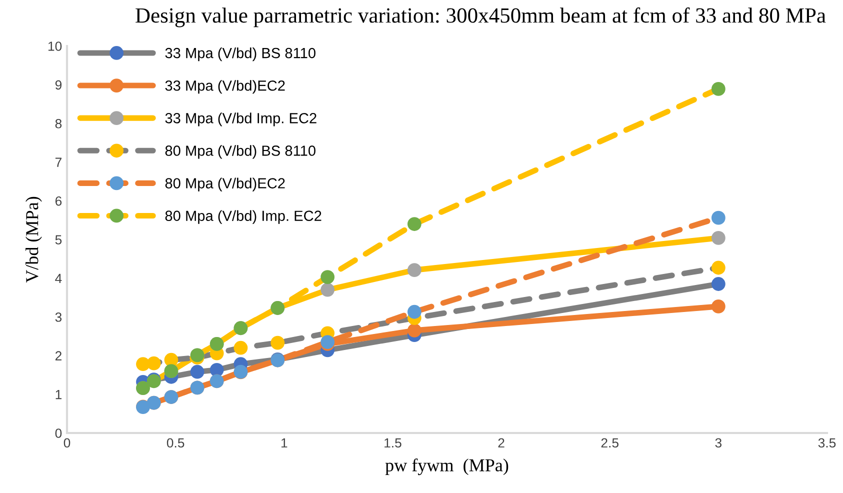 The width and height of the screenshot is (843, 493). Describe the element at coordinates (240, 55) in the screenshot. I see `legend-label: 33 Mpa (V/bd) BS 8110` at that location.